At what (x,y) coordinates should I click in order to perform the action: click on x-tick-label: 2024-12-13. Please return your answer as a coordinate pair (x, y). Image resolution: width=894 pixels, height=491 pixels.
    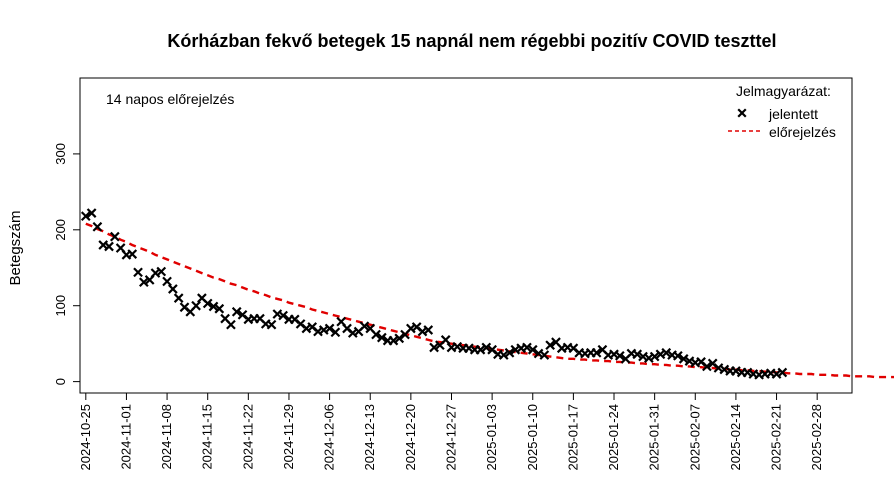
    Looking at the image, I should click on (369, 437).